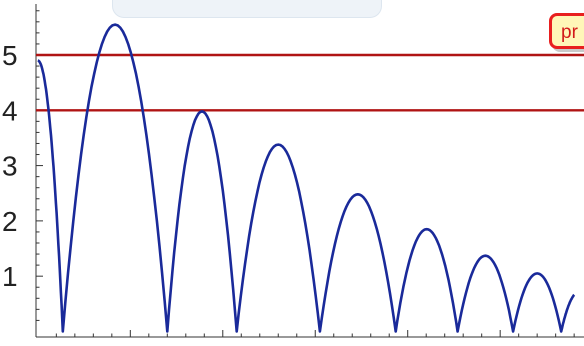 The image size is (584, 346). Describe the element at coordinates (10, 276) in the screenshot. I see `y-tick-label: 1` at that location.